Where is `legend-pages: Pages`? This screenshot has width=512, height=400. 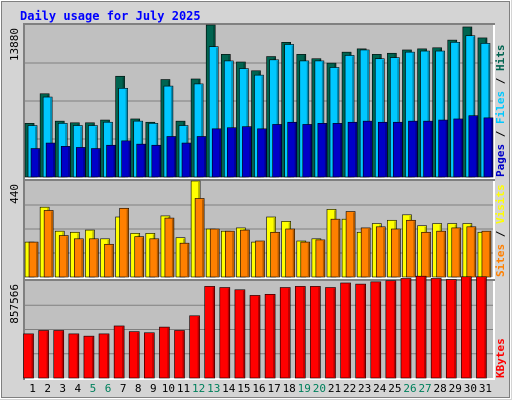 legend-pages: Pages is located at coordinates (500, 160).